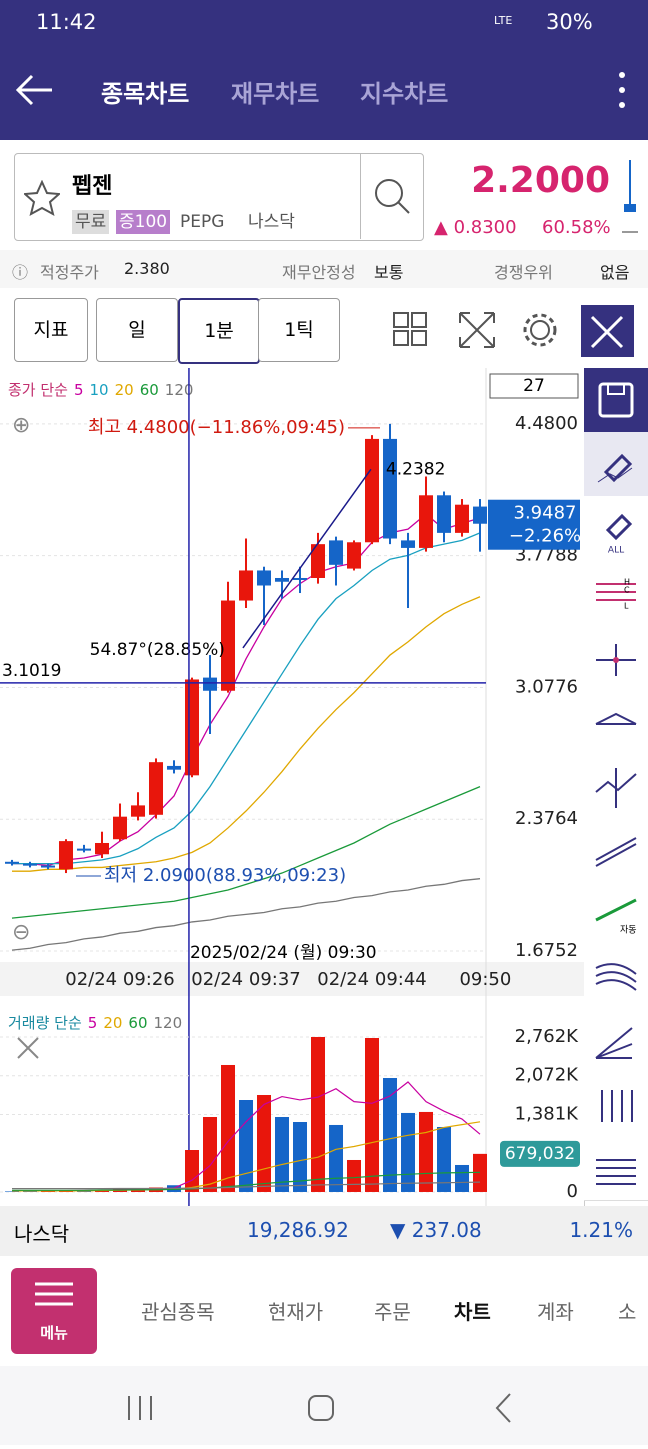 The image size is (648, 1449). Describe the element at coordinates (446, 1230) in the screenshot. I see `index-change-value: 237.08` at that location.